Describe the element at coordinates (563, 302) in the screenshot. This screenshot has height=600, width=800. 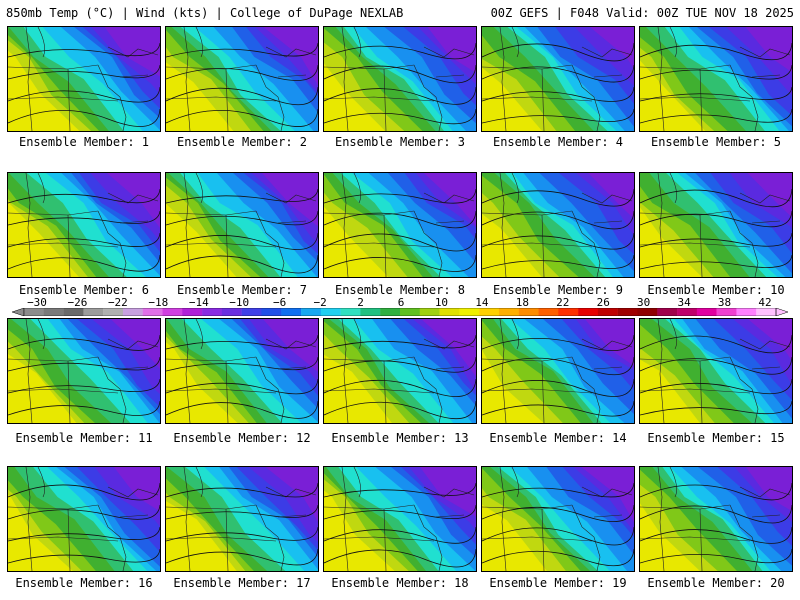
I see `colorbar-tick-label: 22` at that location.